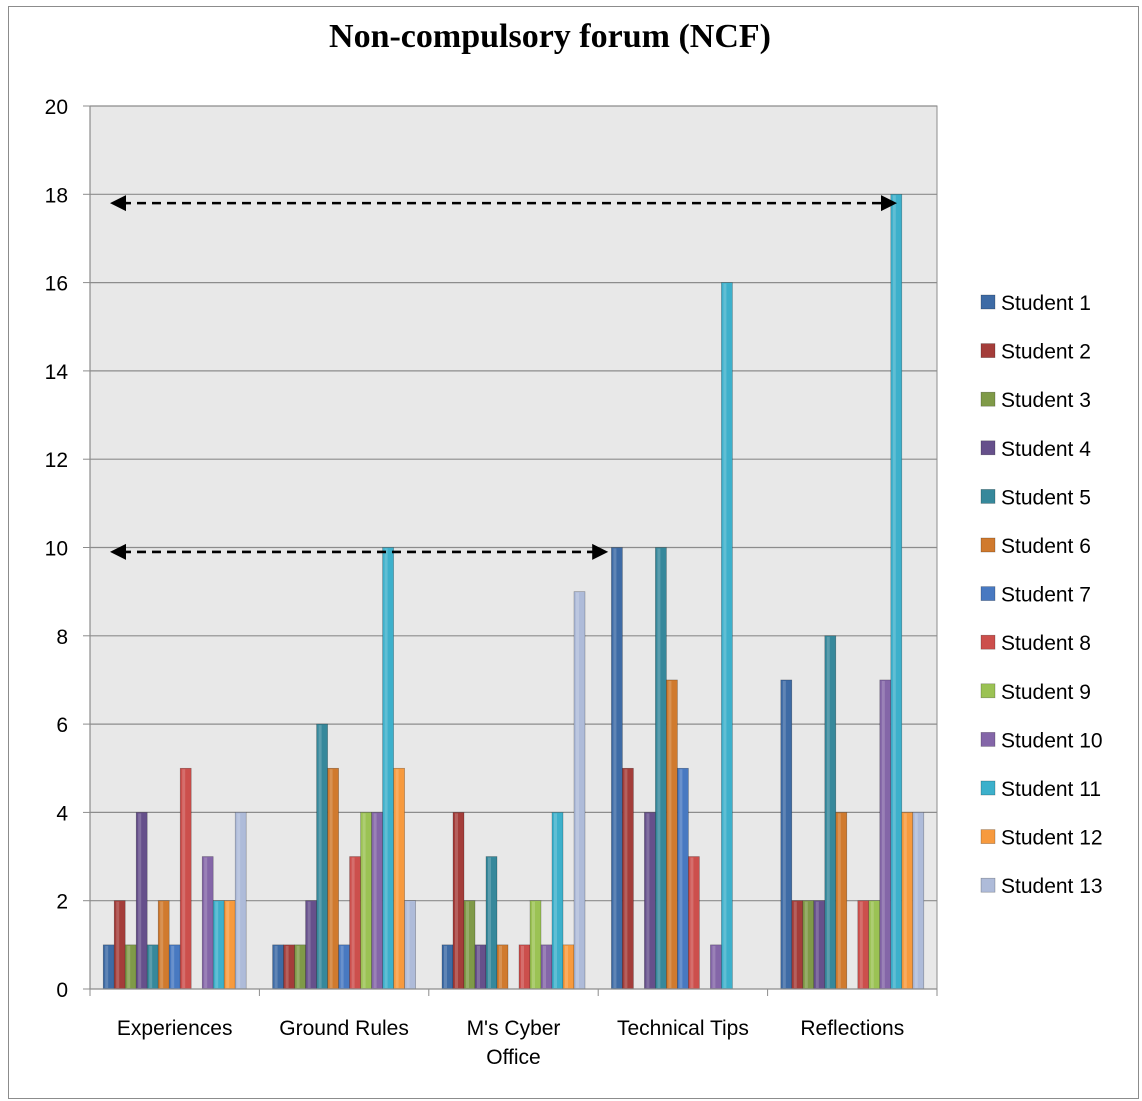 Image resolution: width=1142 pixels, height=1101 pixels. I want to click on y-tick-label: 10, so click(56, 549).